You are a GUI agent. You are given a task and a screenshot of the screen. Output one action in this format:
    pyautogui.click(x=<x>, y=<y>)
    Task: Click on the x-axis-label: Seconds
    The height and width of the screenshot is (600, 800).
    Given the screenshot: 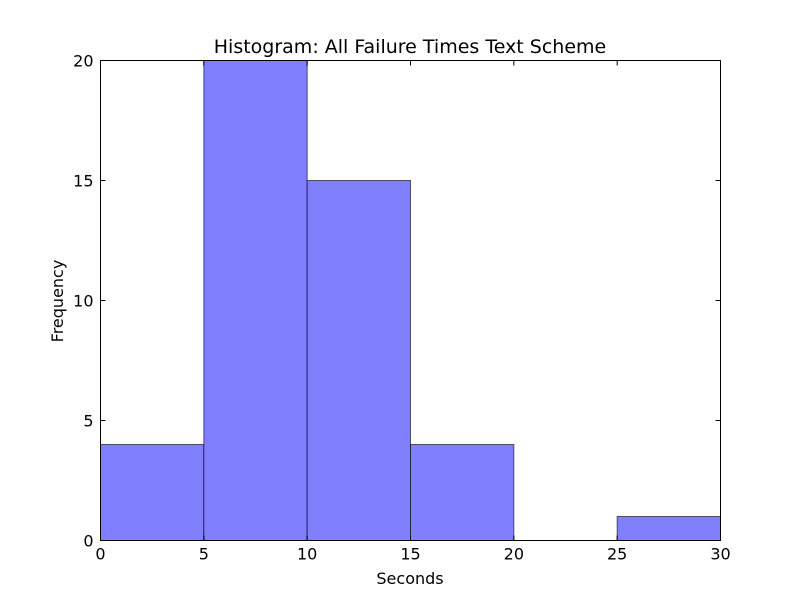 What is the action you would take?
    pyautogui.click(x=409, y=578)
    